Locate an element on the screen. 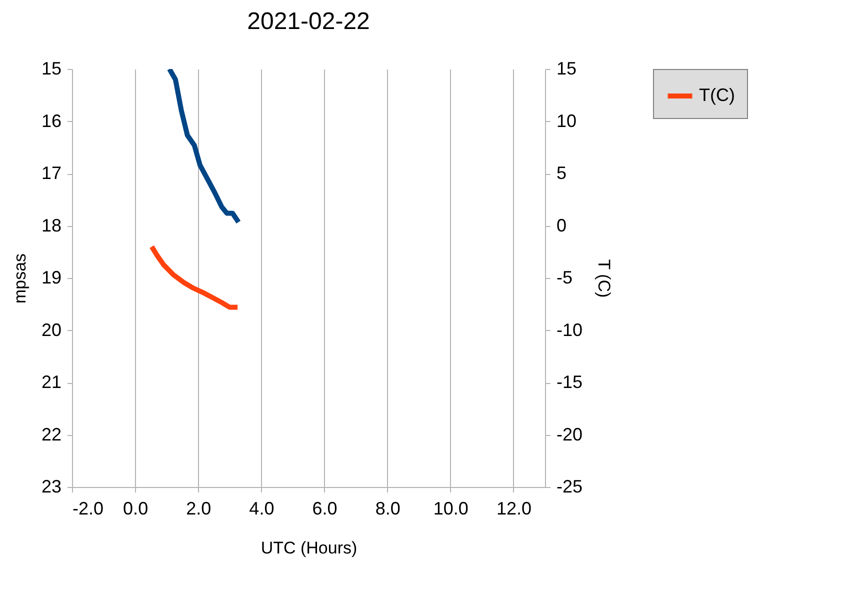 The image size is (850, 601). x-tick-label: 8.0 is located at coordinates (387, 508).